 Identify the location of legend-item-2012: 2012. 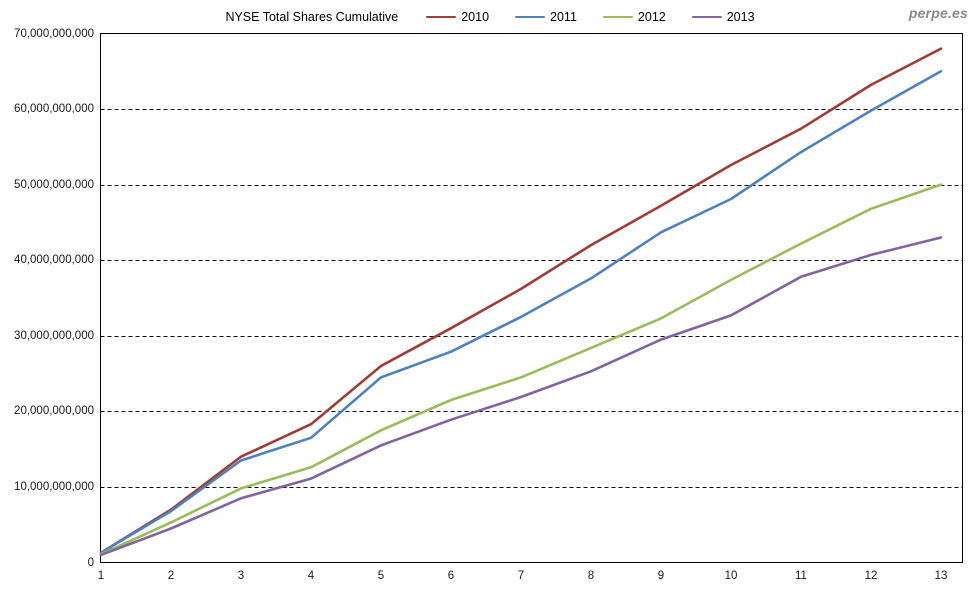
(634, 17).